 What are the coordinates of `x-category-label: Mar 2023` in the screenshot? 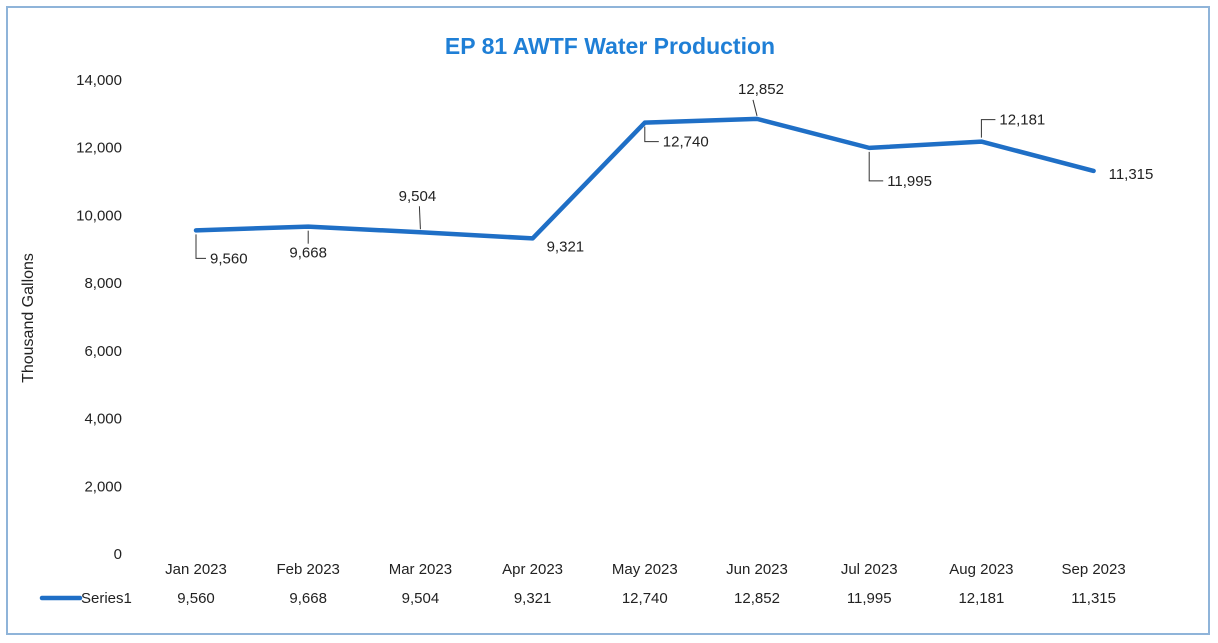 It's located at (420, 569).